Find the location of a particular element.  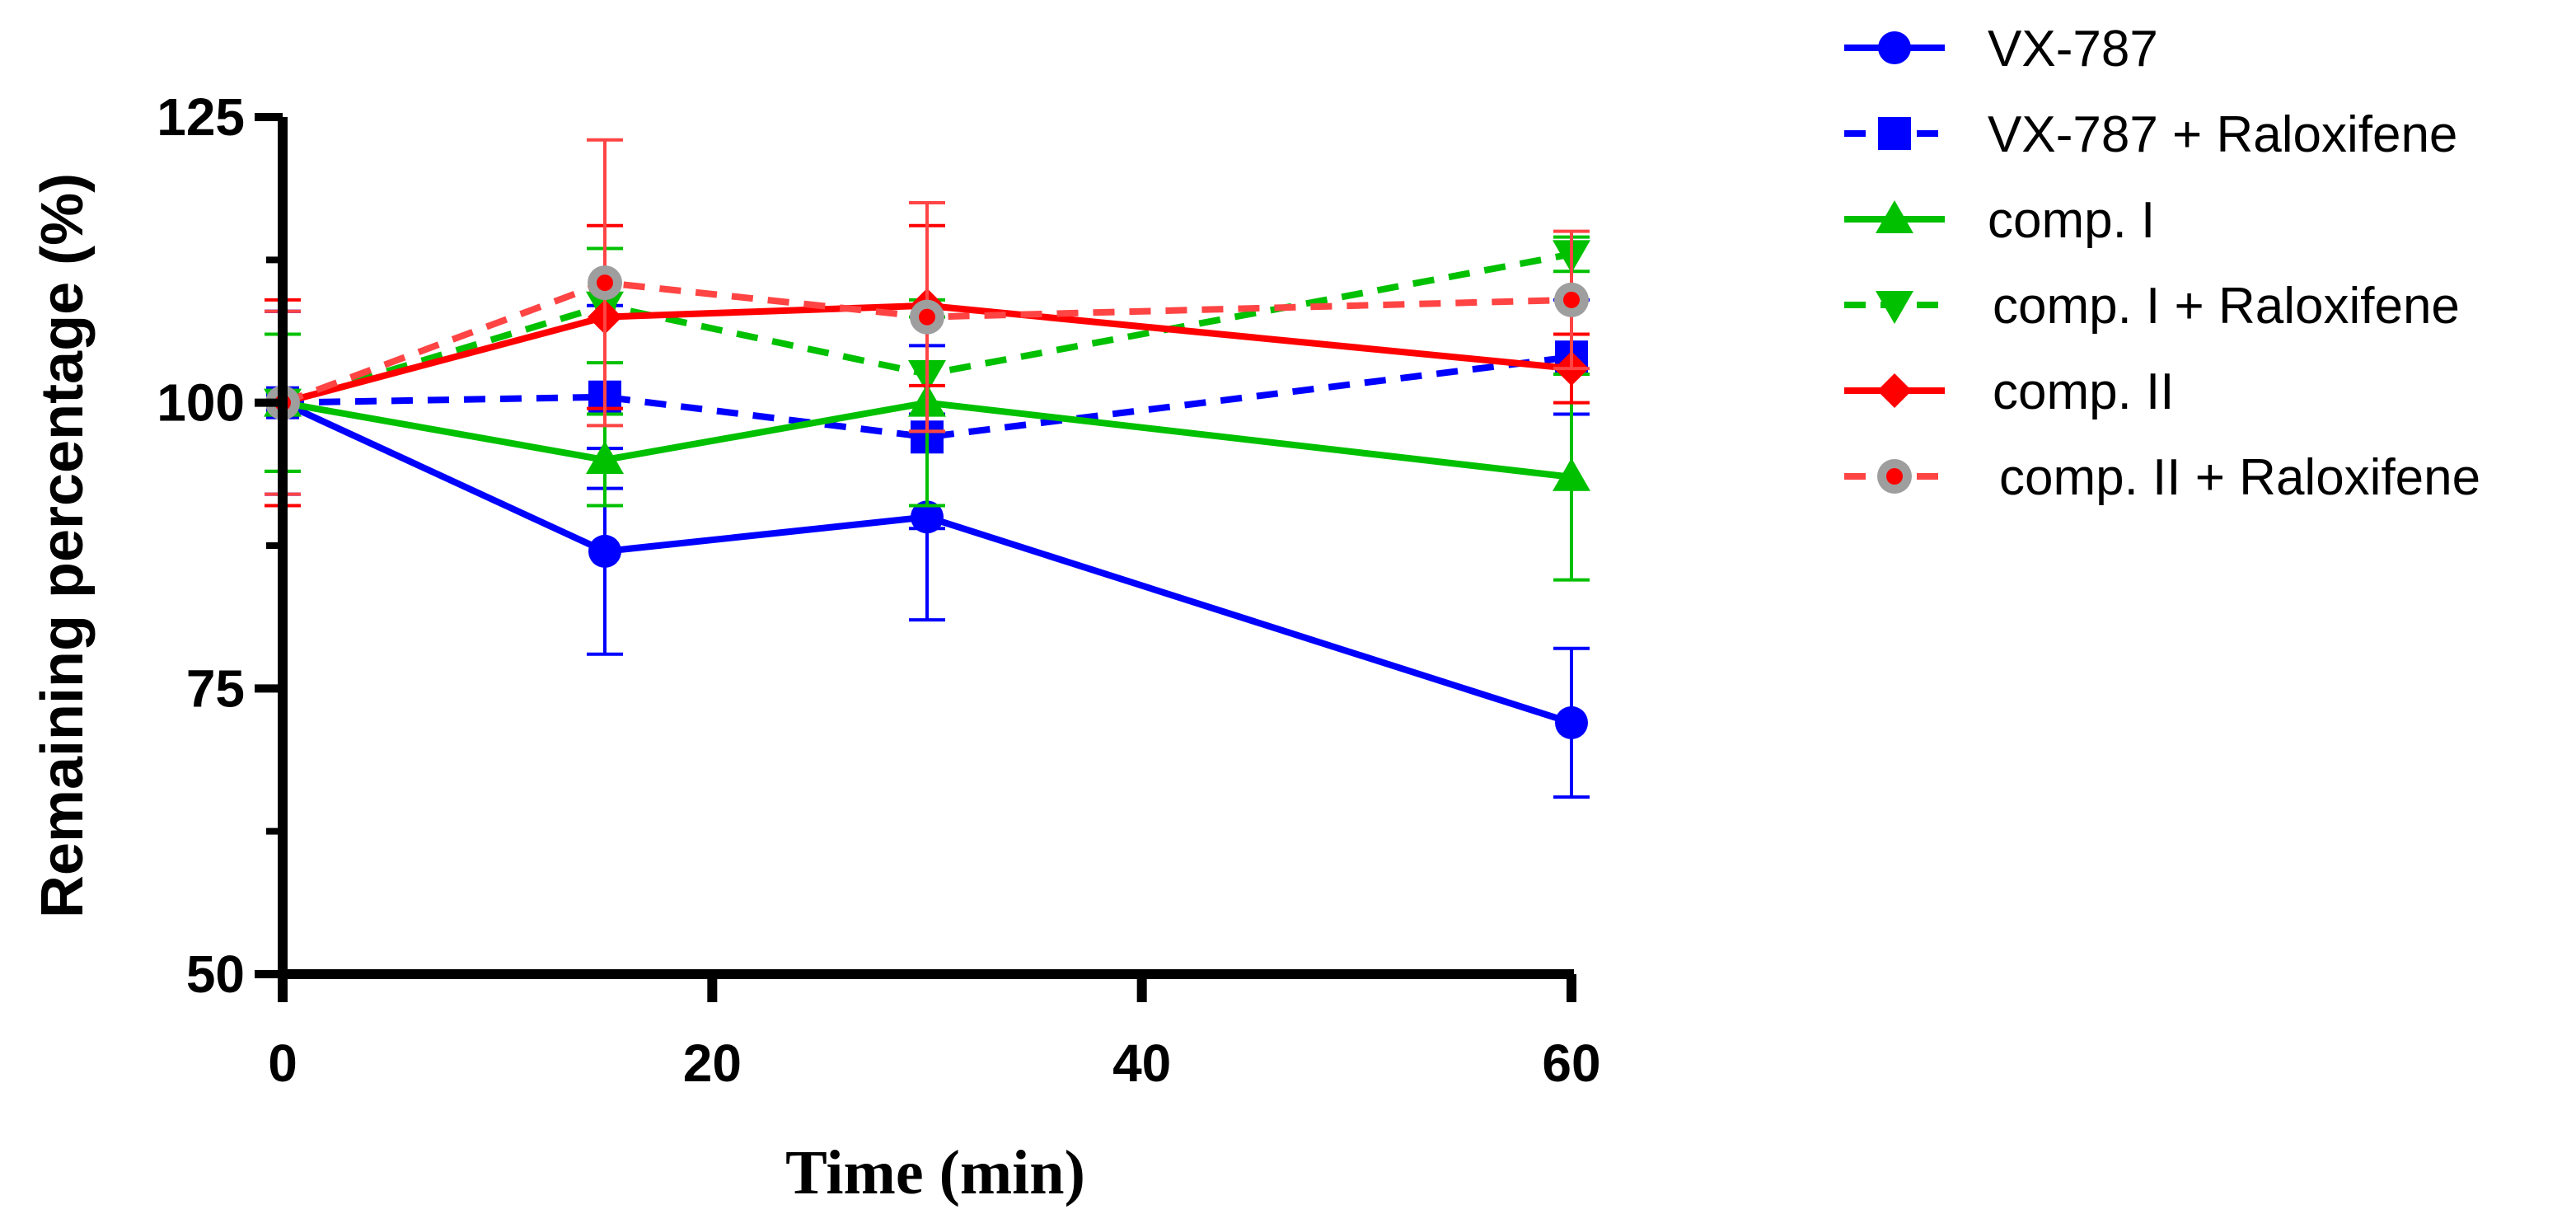

legend-item: VX-787 + Raloxifene is located at coordinates (2150, 135).